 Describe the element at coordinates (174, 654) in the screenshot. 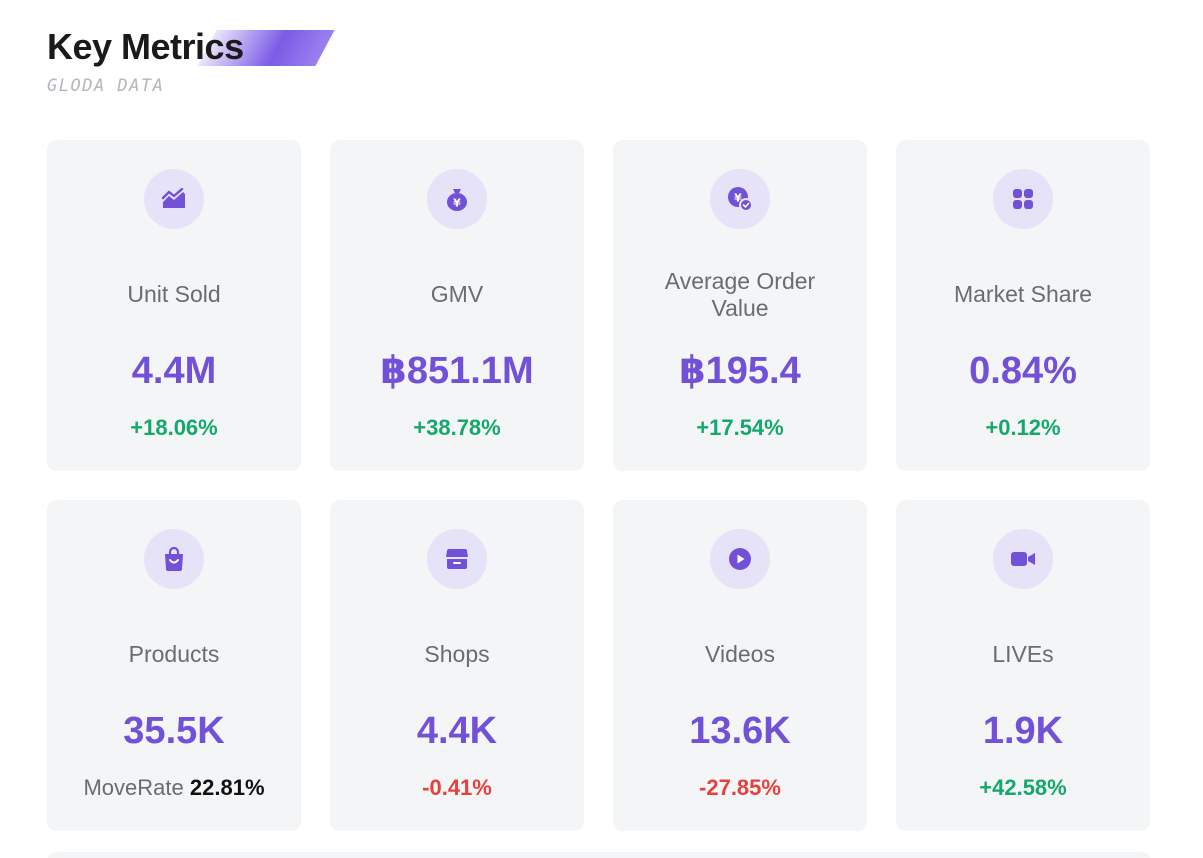

I see `metric-label: Products` at that location.